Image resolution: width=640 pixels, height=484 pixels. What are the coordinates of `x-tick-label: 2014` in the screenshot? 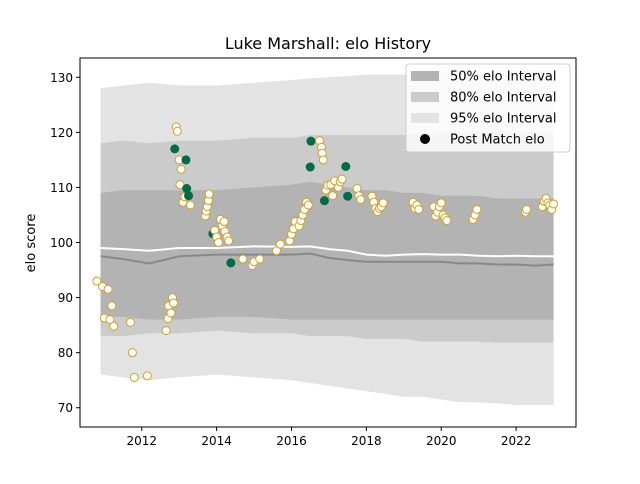 It's located at (216, 441).